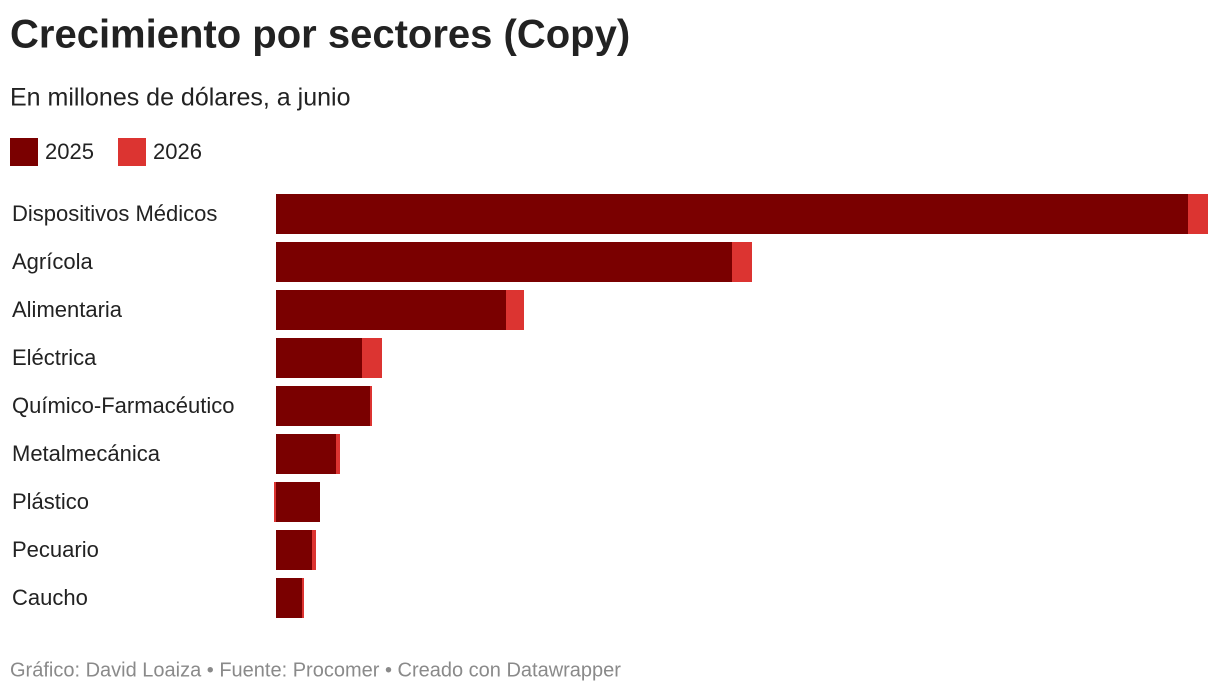 The height and width of the screenshot is (694, 1220). What do you see at coordinates (55, 549) in the screenshot?
I see `category-label: Pecuario` at bounding box center [55, 549].